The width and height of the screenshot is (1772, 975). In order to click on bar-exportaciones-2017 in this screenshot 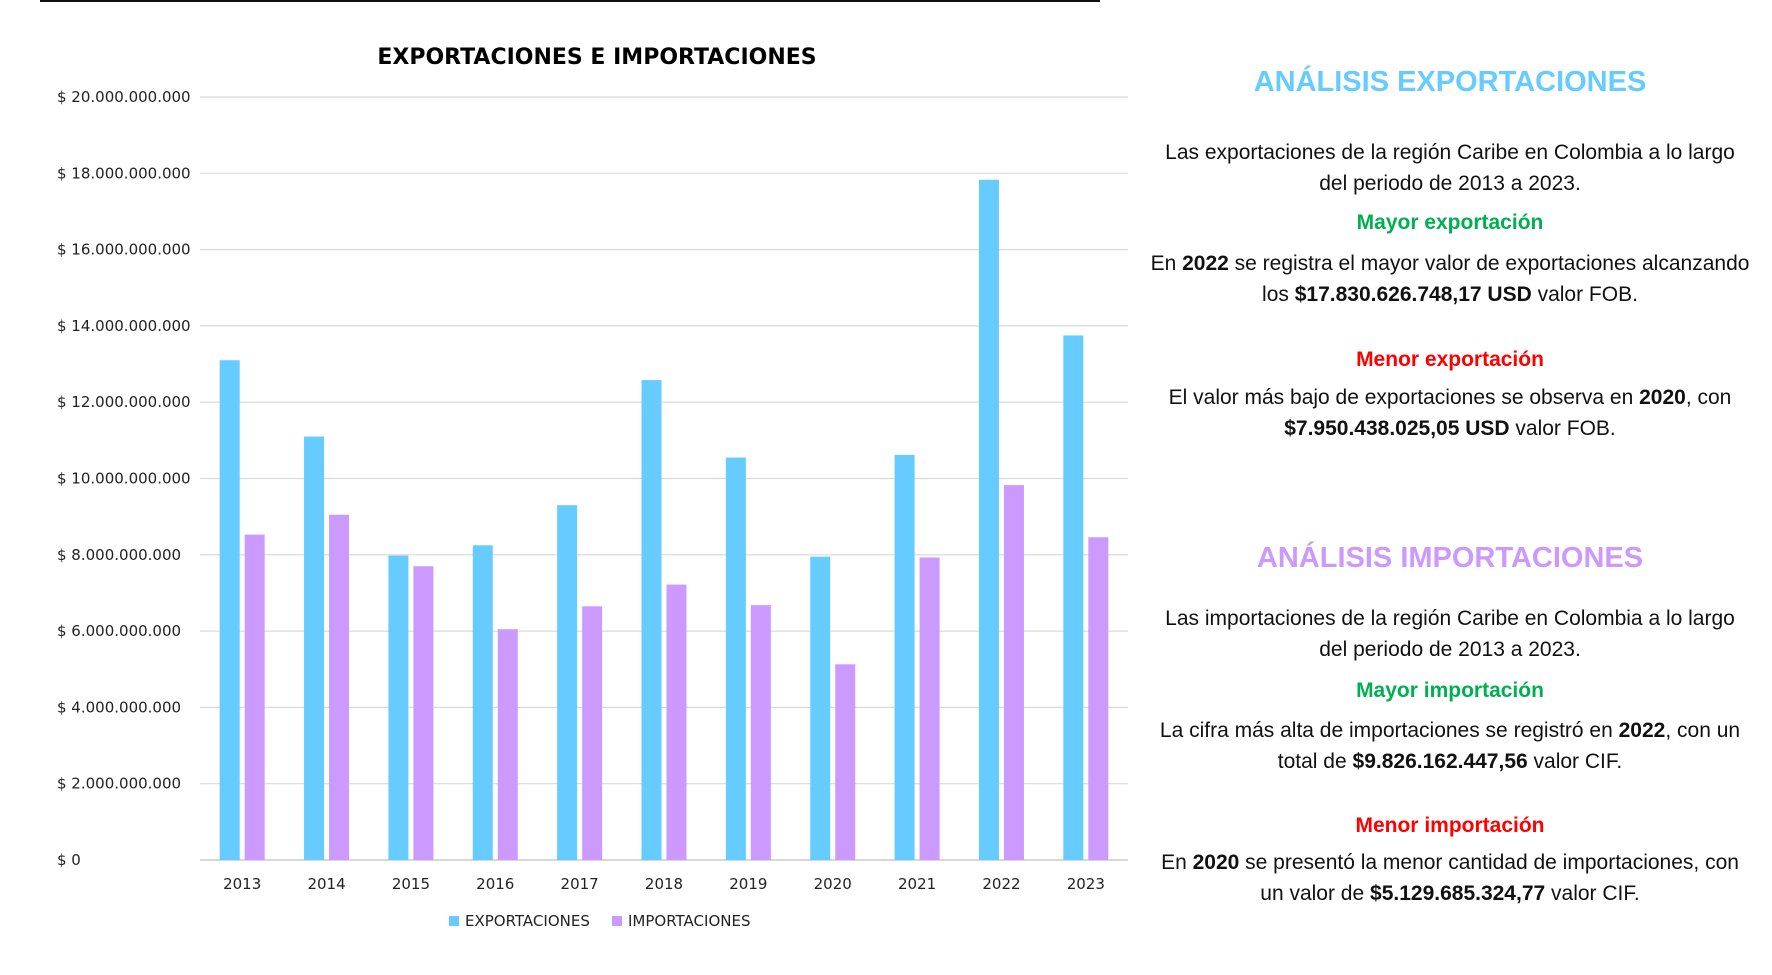, I will do `click(567, 682)`.